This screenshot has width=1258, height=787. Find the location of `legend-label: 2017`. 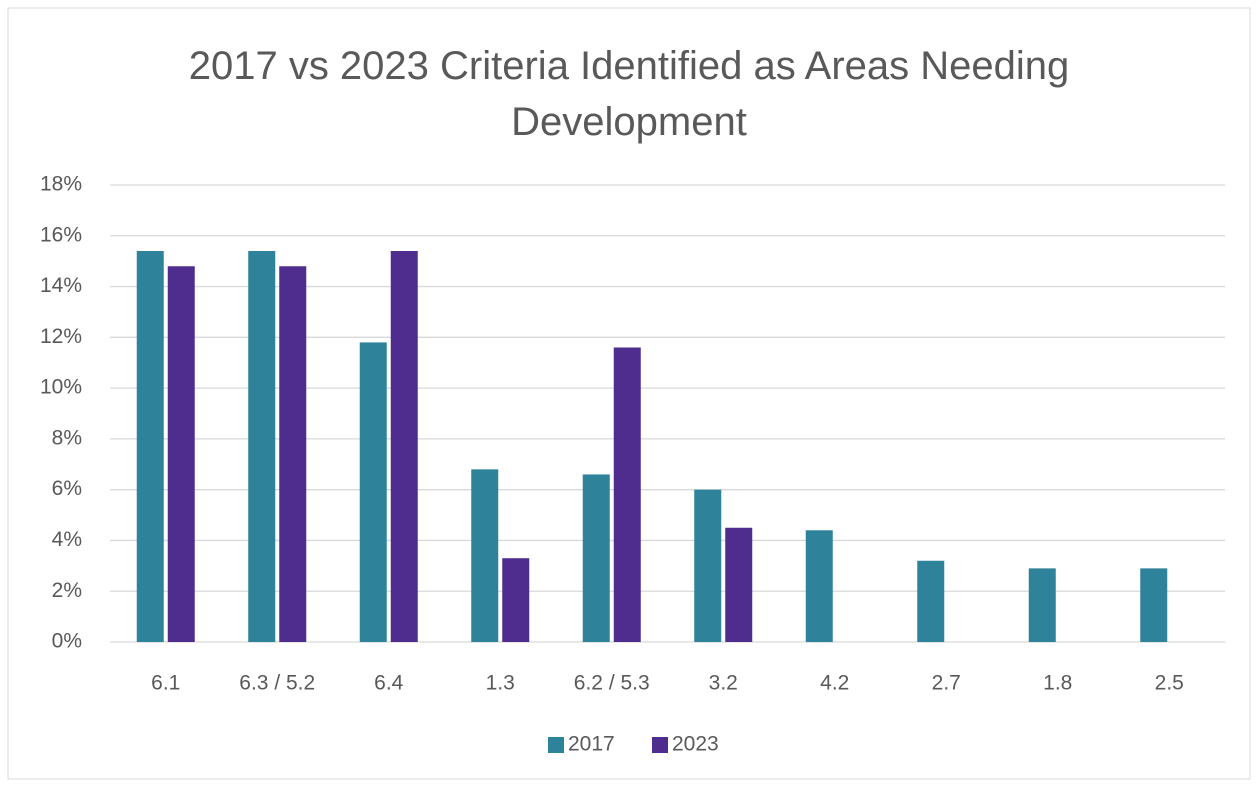

legend-label: 2017 is located at coordinates (591, 744).